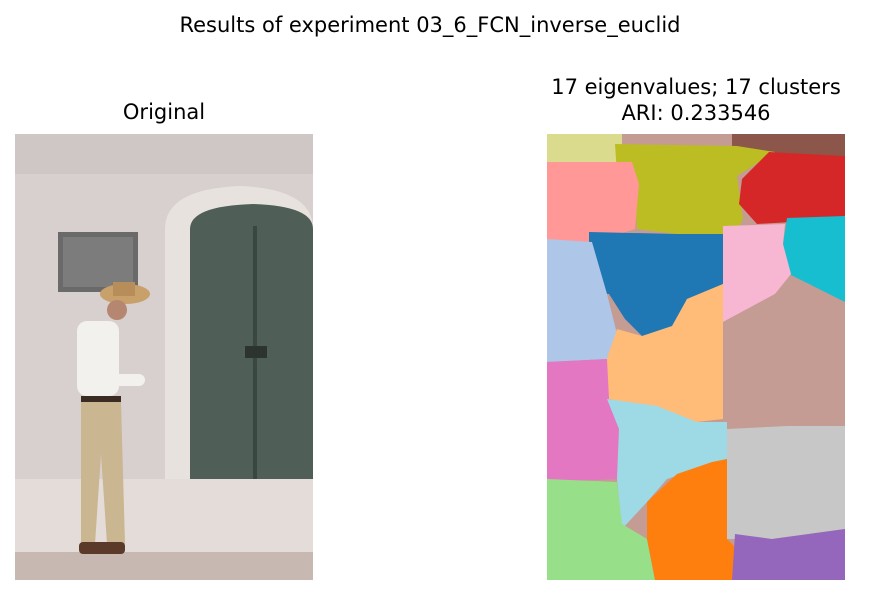  I want to click on cluster-c13, so click(786, 482).